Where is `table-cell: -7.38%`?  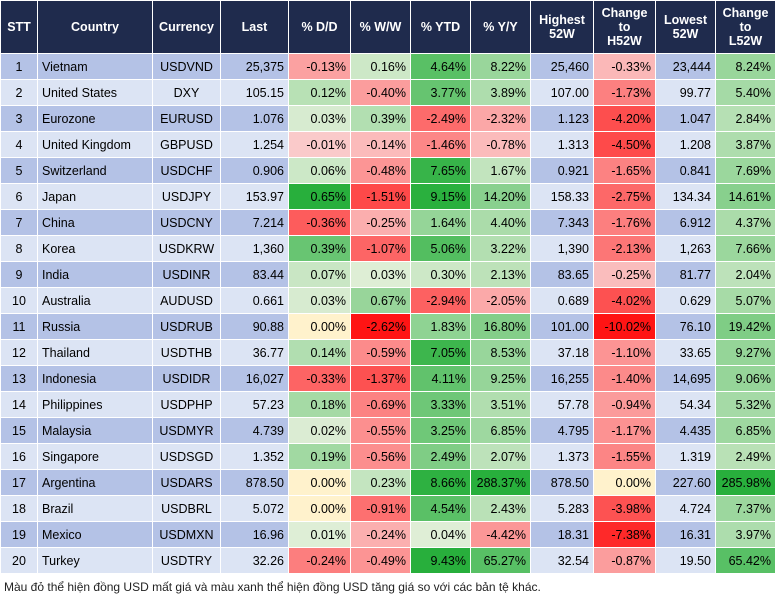
table-cell: -7.38% is located at coordinates (624, 534).